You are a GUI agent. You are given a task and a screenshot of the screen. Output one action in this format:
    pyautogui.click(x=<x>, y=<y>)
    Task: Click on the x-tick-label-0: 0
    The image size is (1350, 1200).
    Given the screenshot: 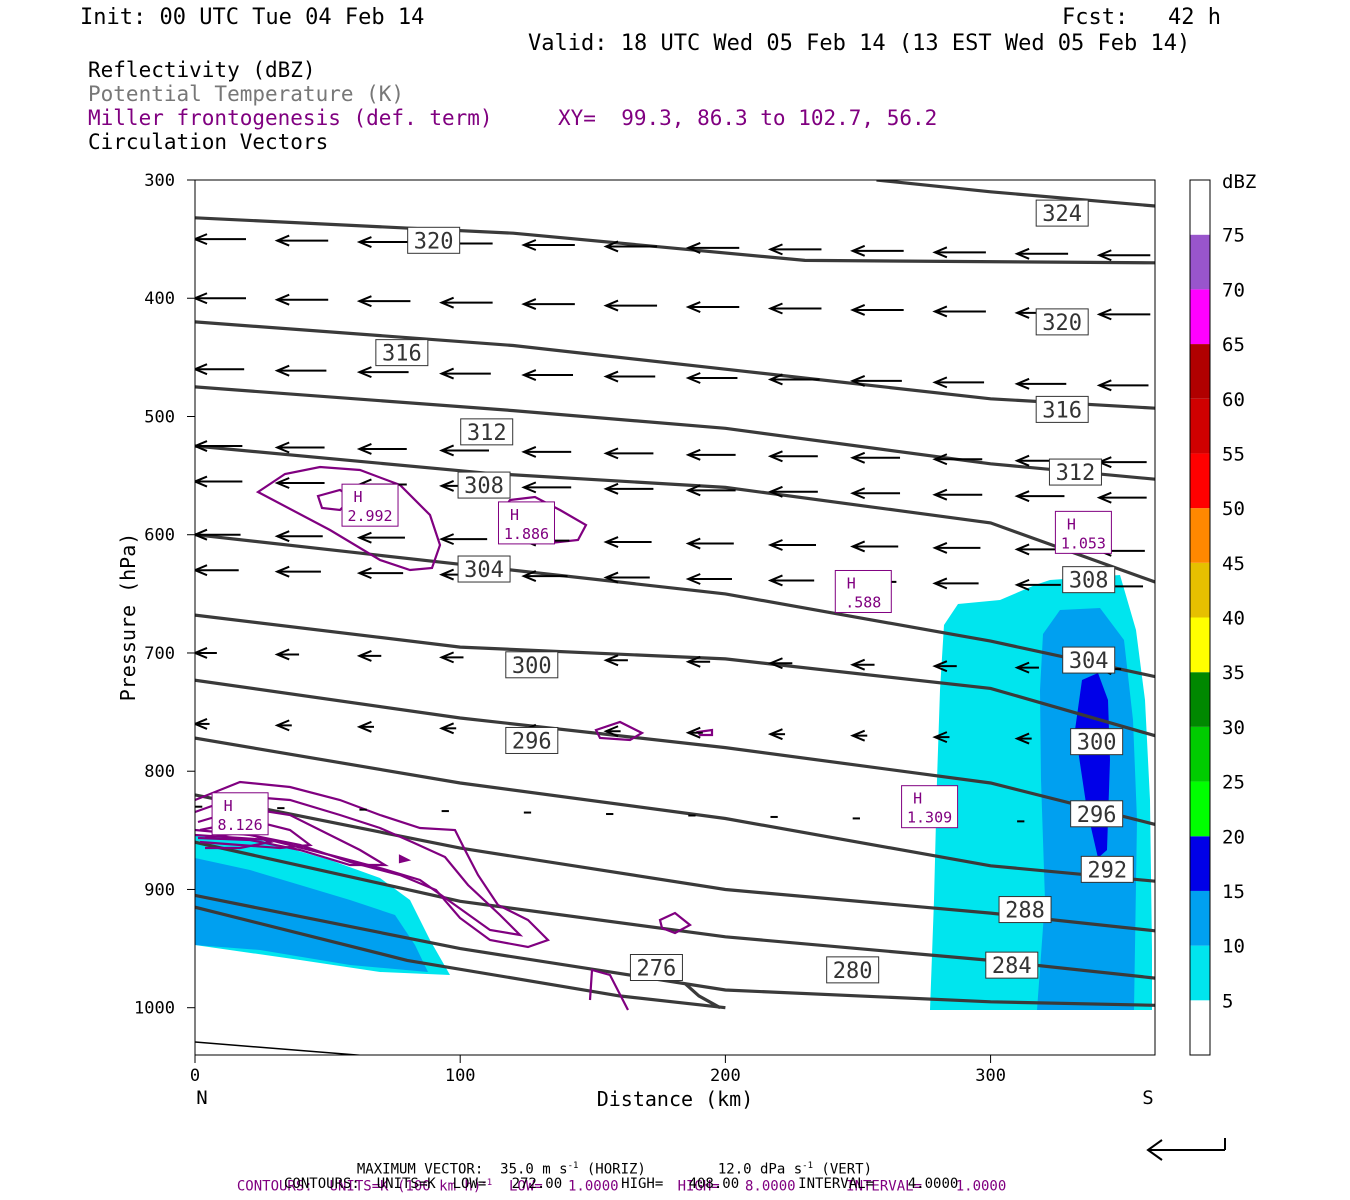 What is the action you would take?
    pyautogui.click(x=195, y=1076)
    